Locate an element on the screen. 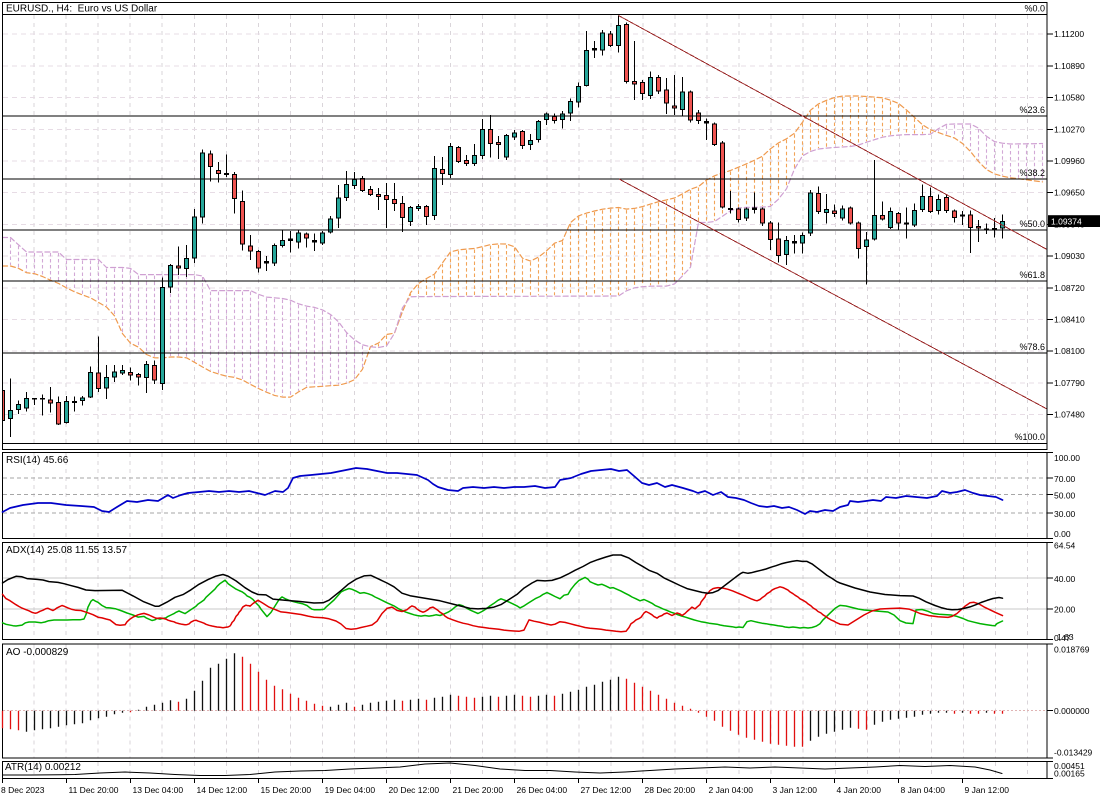  svg-text: 11 Dec 20:00 is located at coordinates (94, 790).